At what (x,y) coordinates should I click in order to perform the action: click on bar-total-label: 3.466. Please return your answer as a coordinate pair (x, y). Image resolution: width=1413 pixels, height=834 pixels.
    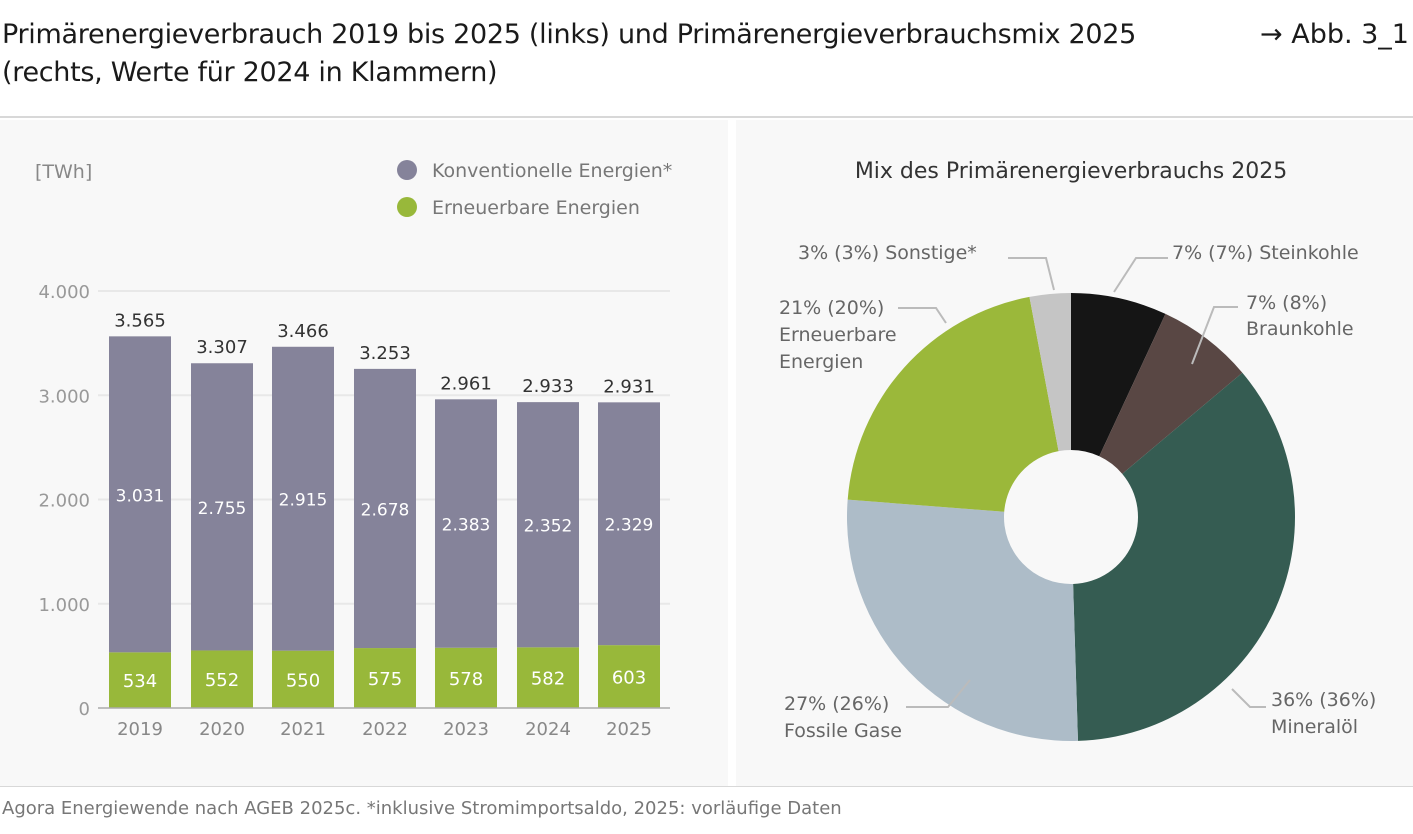
    Looking at the image, I should click on (303, 331).